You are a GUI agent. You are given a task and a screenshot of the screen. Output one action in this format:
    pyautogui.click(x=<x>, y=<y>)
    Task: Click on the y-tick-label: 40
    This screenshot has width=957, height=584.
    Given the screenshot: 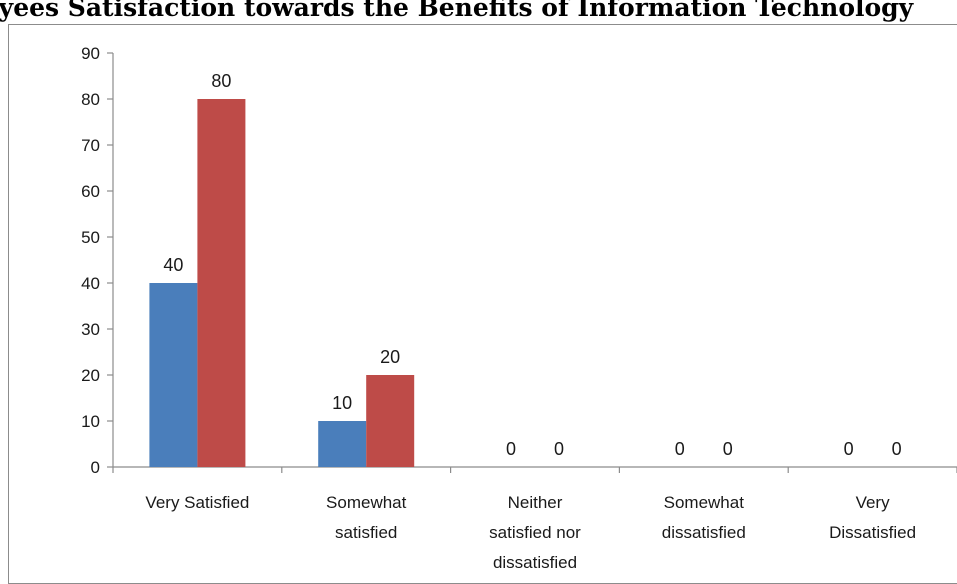 What is the action you would take?
    pyautogui.click(x=90, y=283)
    